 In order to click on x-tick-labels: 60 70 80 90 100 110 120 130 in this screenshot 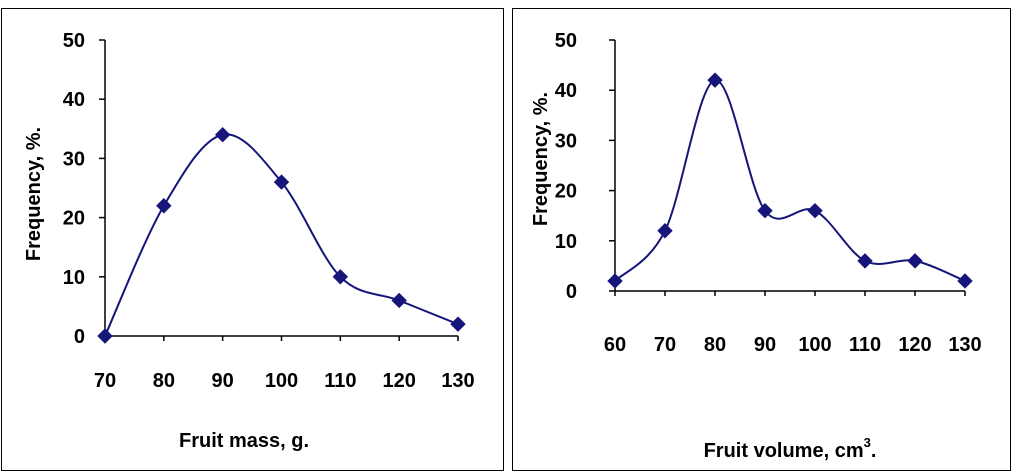, I will do `click(793, 323)`.